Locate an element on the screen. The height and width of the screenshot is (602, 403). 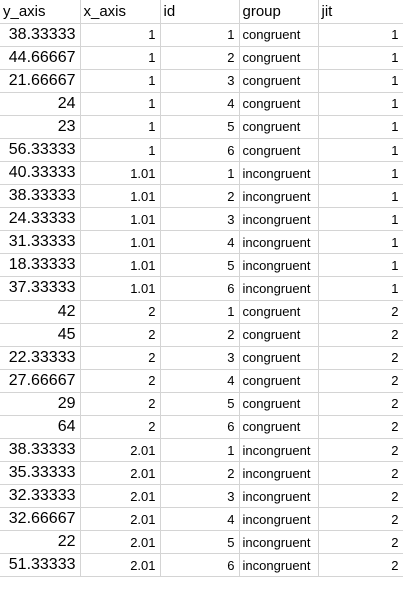
cell-y-axis: 32.66667 is located at coordinates (40, 519).